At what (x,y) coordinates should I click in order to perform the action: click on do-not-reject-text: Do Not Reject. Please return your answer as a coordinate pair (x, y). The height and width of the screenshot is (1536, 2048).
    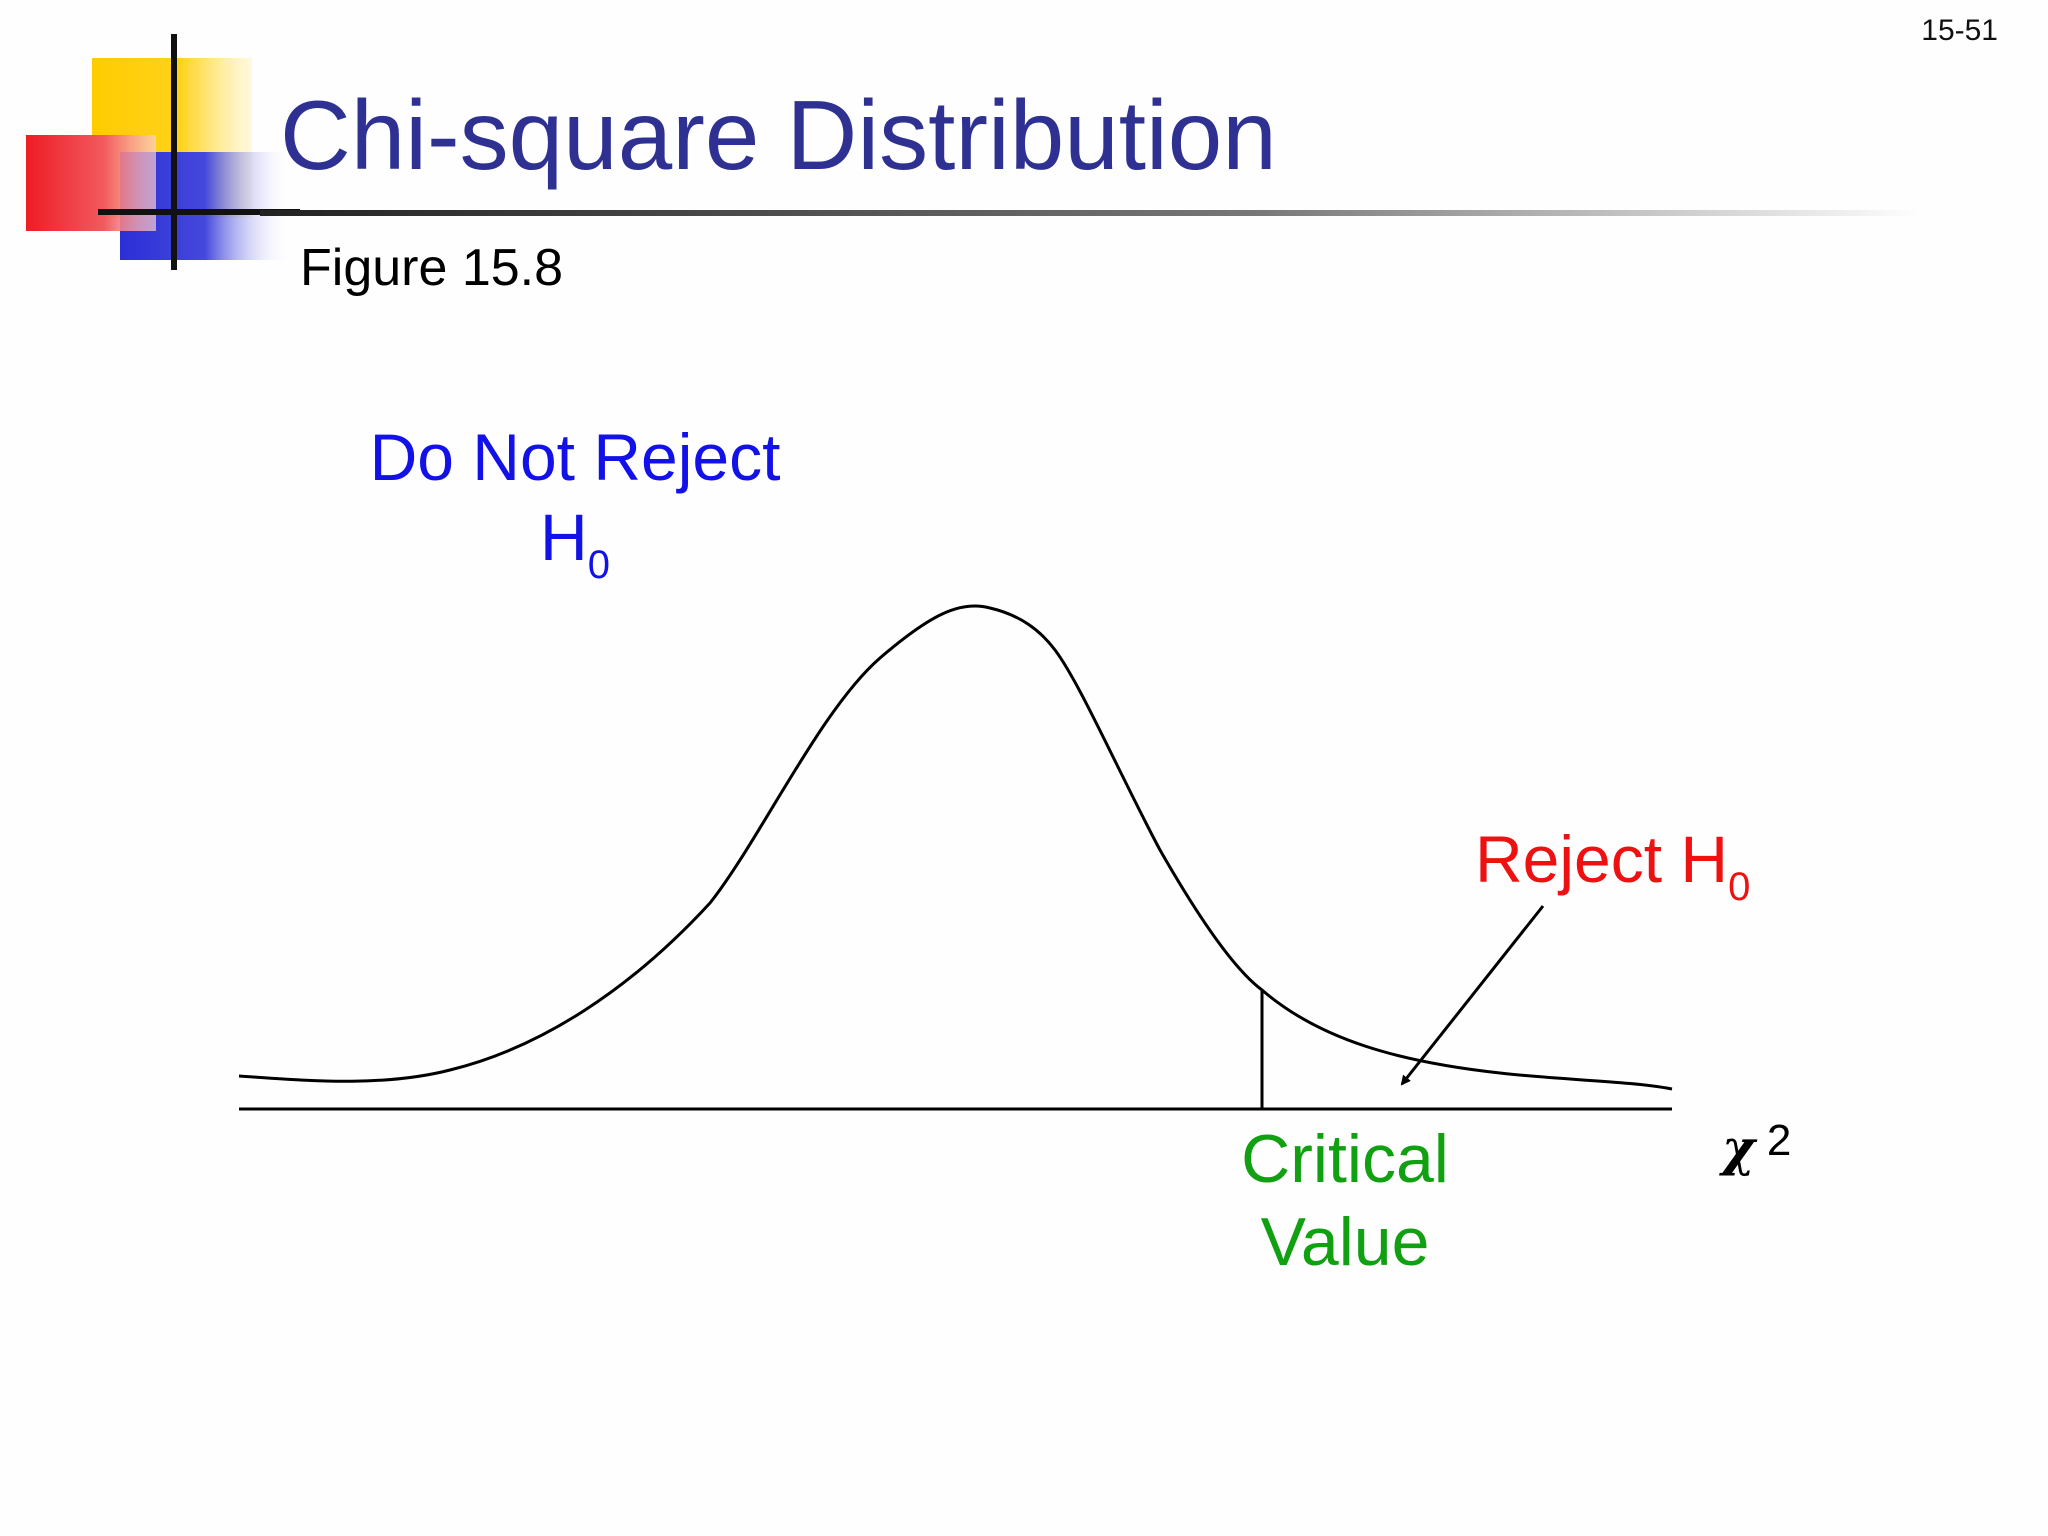
    Looking at the image, I should click on (575, 457).